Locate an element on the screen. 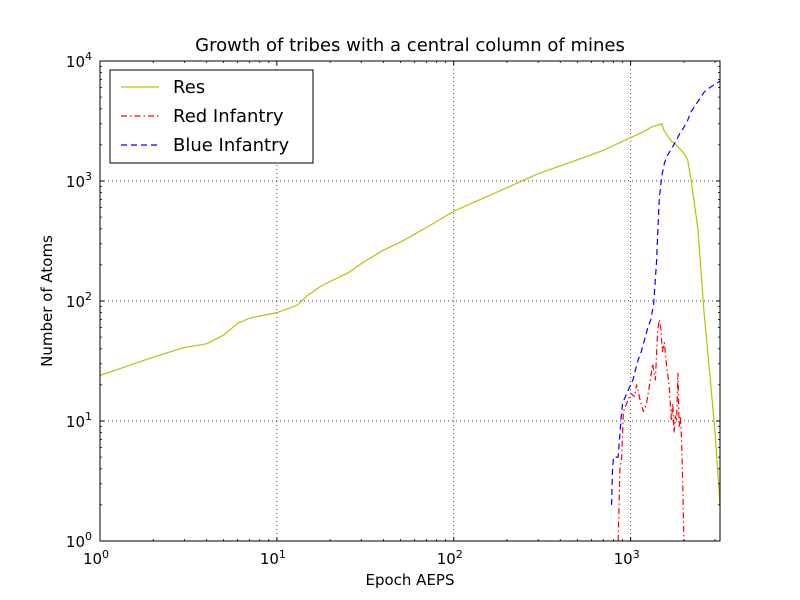  y-tick-exponent: 4 is located at coordinates (88, 56).